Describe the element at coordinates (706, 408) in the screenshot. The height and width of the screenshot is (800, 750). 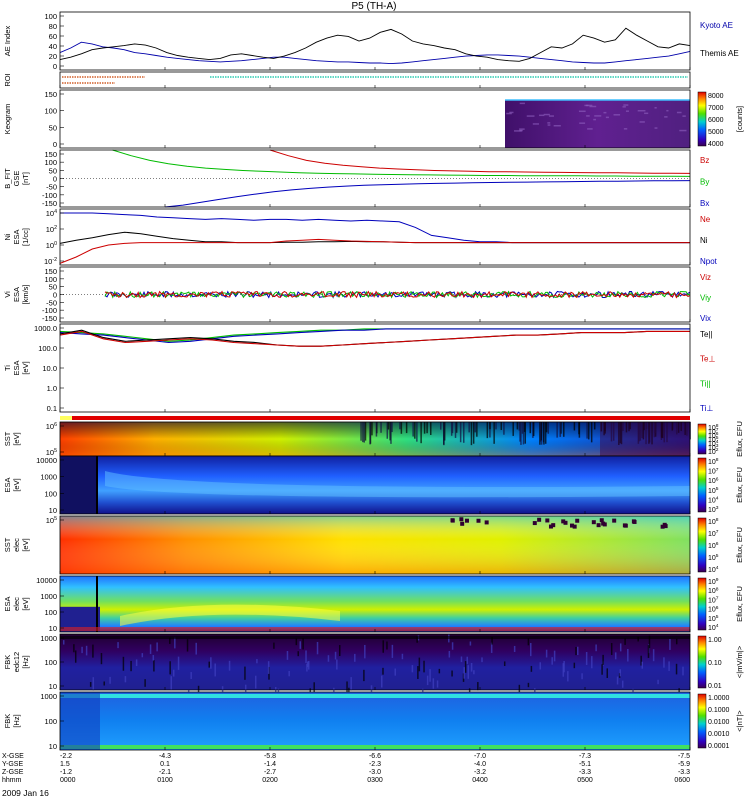
I see `legend-ti: Ti⊥` at that location.